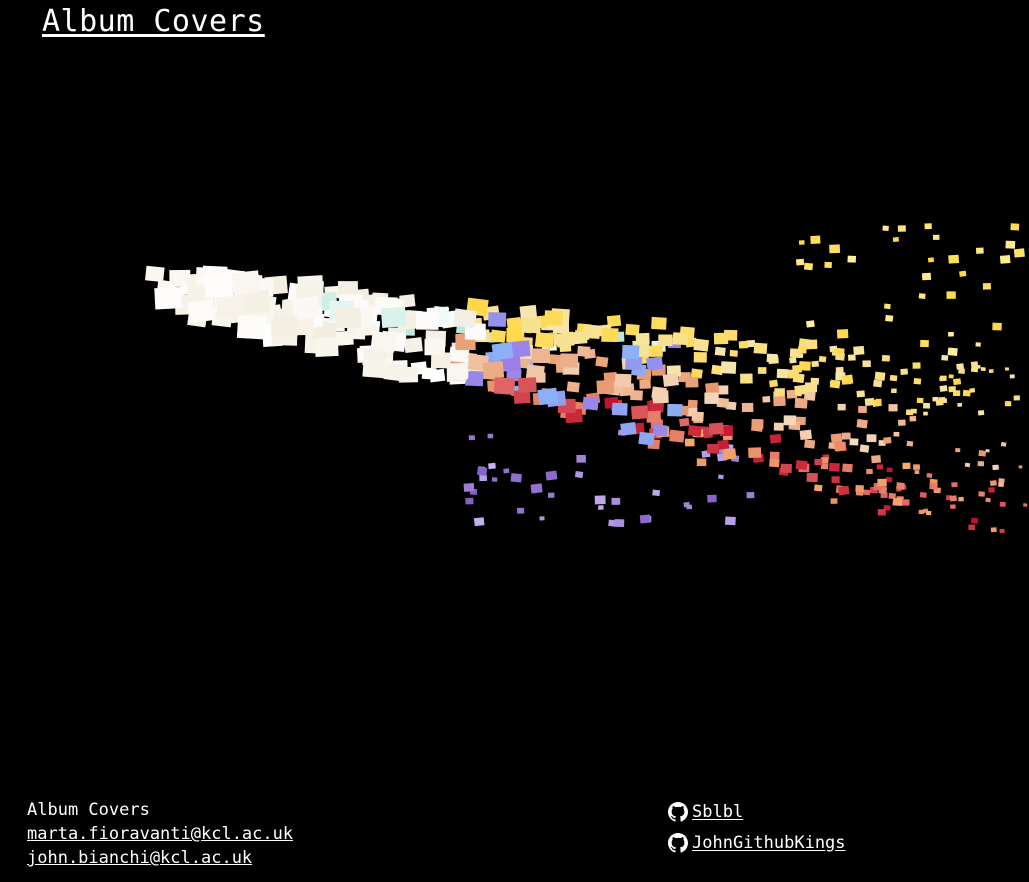 Image resolution: width=1029 pixels, height=882 pixels. I want to click on page-title: Album Covers, so click(153, 21).